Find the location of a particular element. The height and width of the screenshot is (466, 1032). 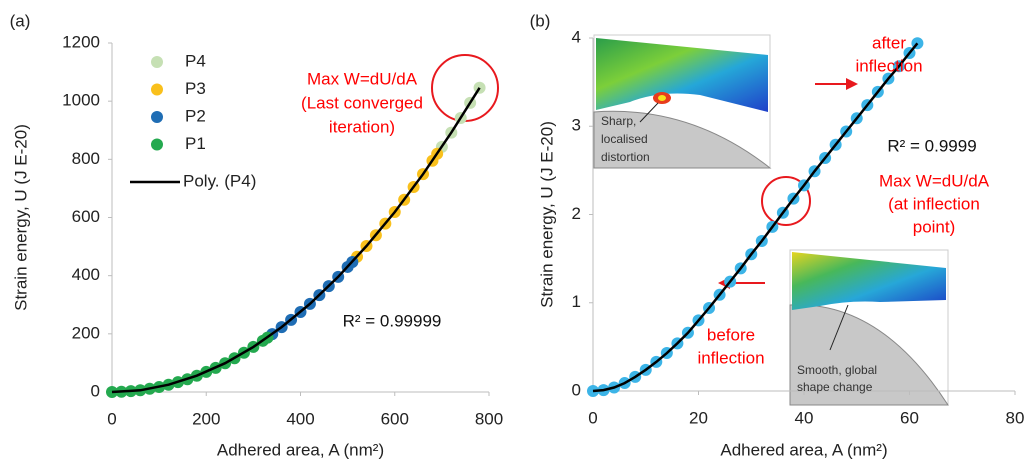

x-tick-label: 200 is located at coordinates (206, 418).